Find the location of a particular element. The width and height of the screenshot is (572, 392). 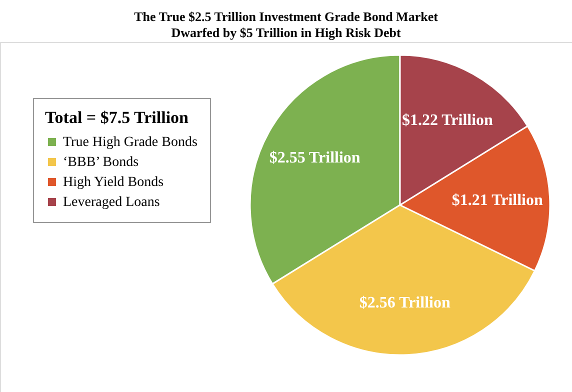

text: Dwarfed by $5 Trillion in High Risk Debt is located at coordinates (286, 32).